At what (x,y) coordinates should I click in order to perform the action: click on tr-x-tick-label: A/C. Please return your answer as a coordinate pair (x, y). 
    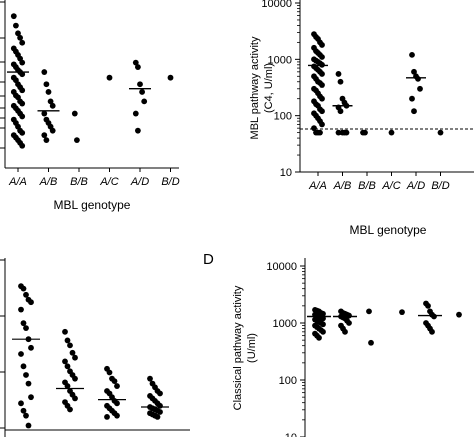
    Looking at the image, I should click on (390, 186).